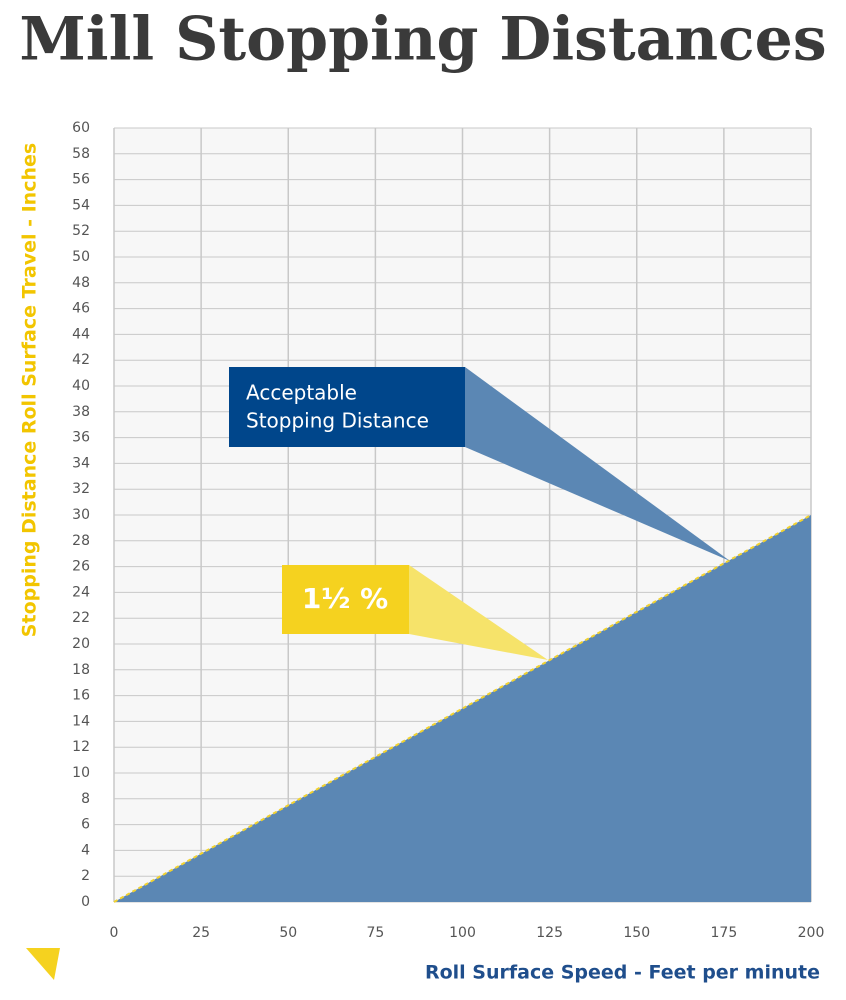 This screenshot has width=846, height=1000. What do you see at coordinates (81, 567) in the screenshot?
I see `y-tick-label: 26` at bounding box center [81, 567].